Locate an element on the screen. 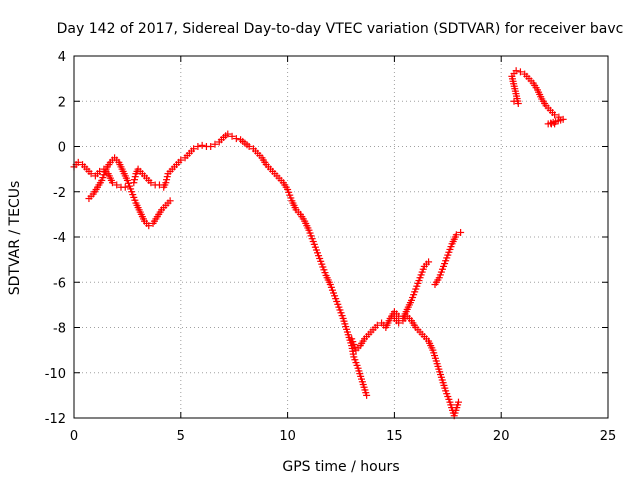 Image resolution: width=640 pixels, height=480 pixels. x-tick-label: 10 is located at coordinates (287, 436).